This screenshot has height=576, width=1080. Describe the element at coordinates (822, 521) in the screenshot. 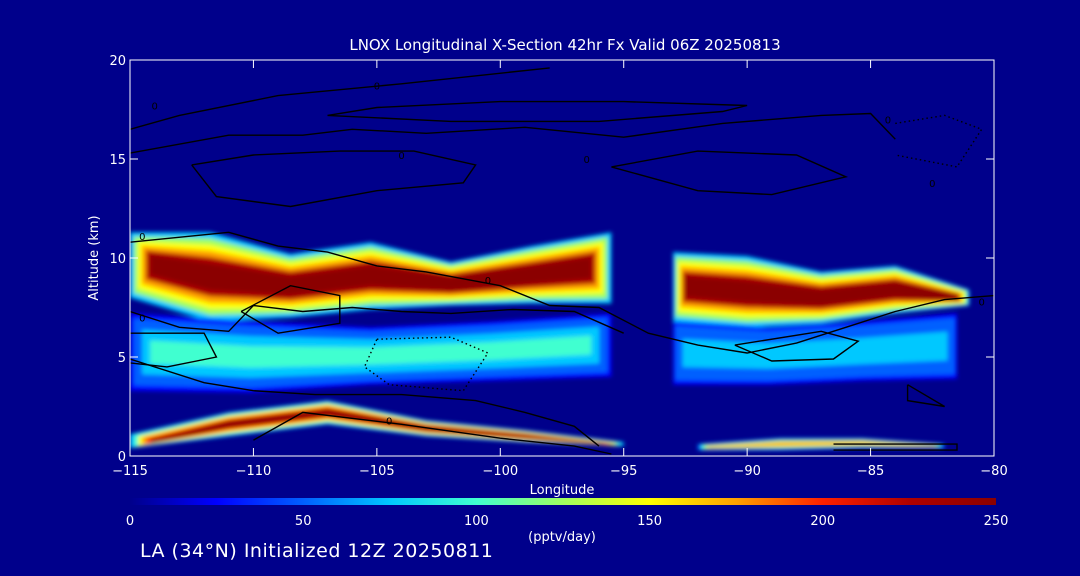

I see `colorbar-tick-label: 200` at that location.